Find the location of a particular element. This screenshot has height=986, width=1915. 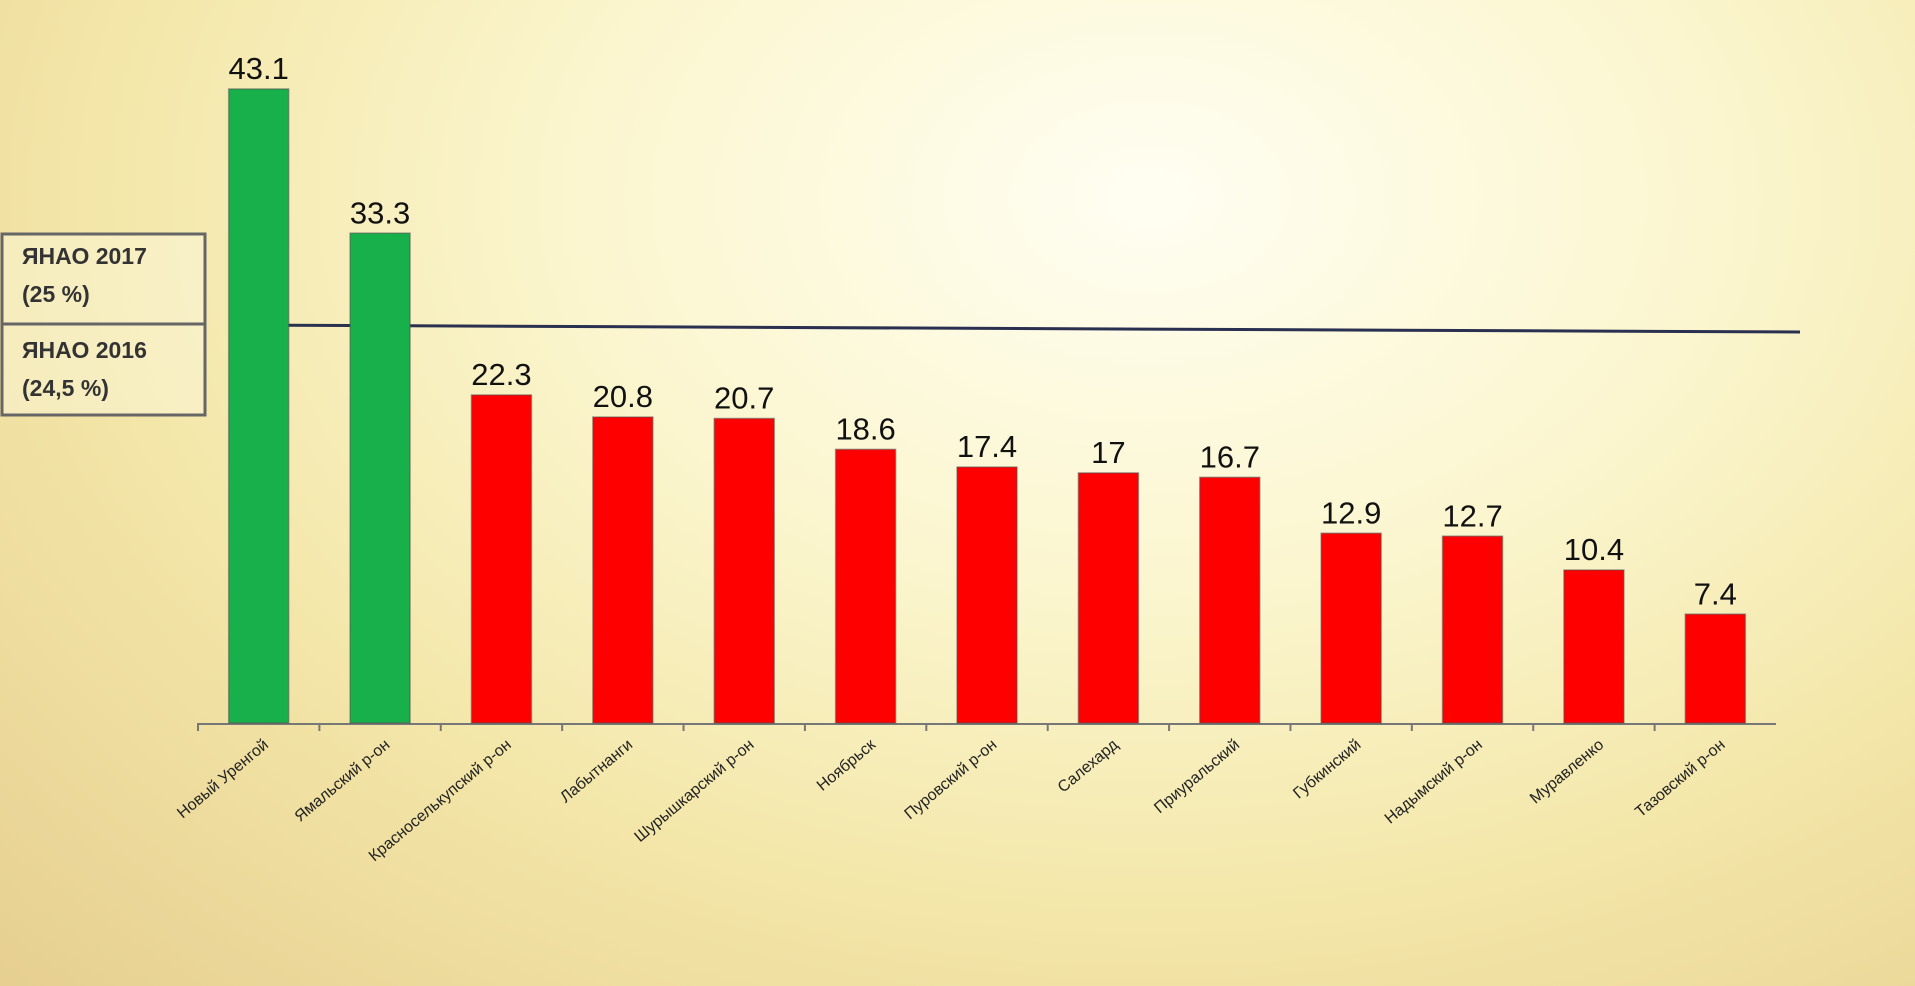

x-tick-label: Красноселькупский р-он is located at coordinates (440, 800).